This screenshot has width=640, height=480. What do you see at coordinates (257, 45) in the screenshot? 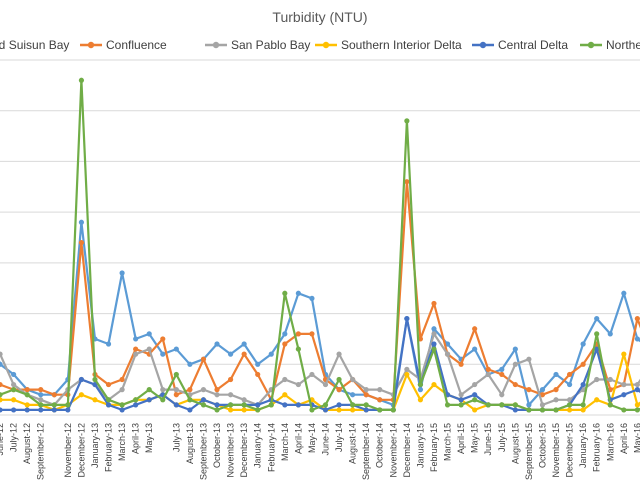
I see `legend-item: San Pablo Bay` at bounding box center [257, 45].